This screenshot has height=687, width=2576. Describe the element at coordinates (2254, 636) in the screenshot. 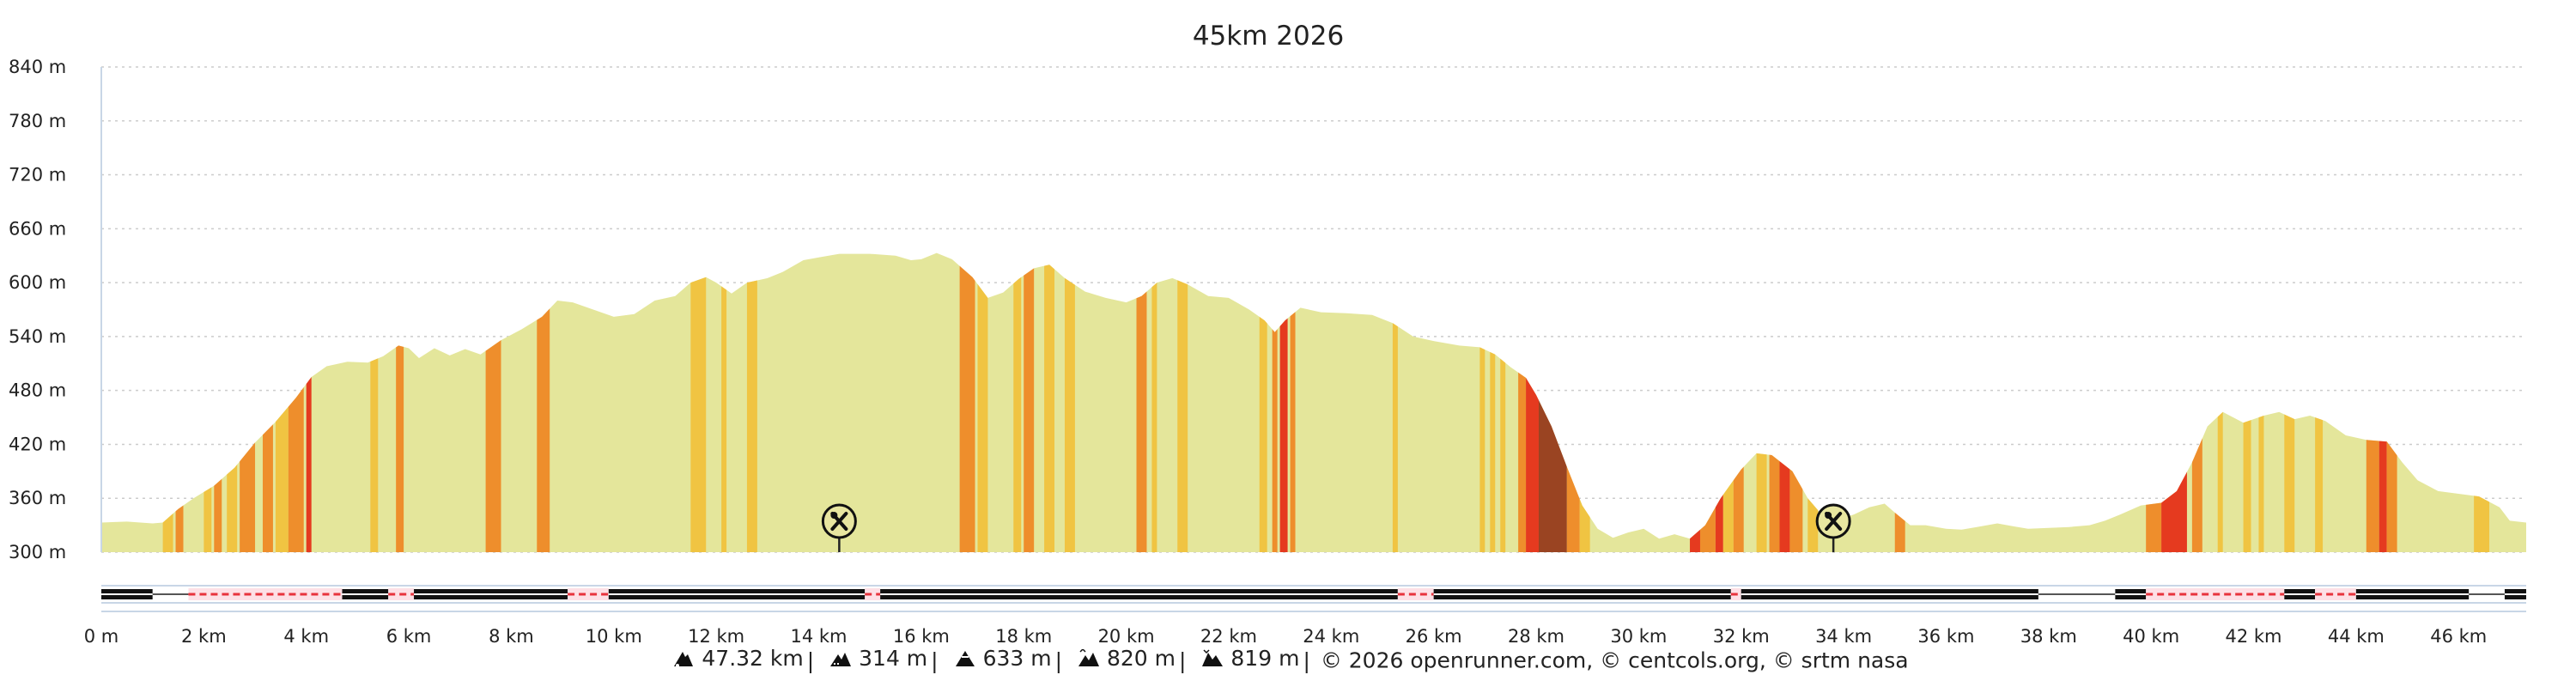

I see `x-tick-label: 42 km` at that location.